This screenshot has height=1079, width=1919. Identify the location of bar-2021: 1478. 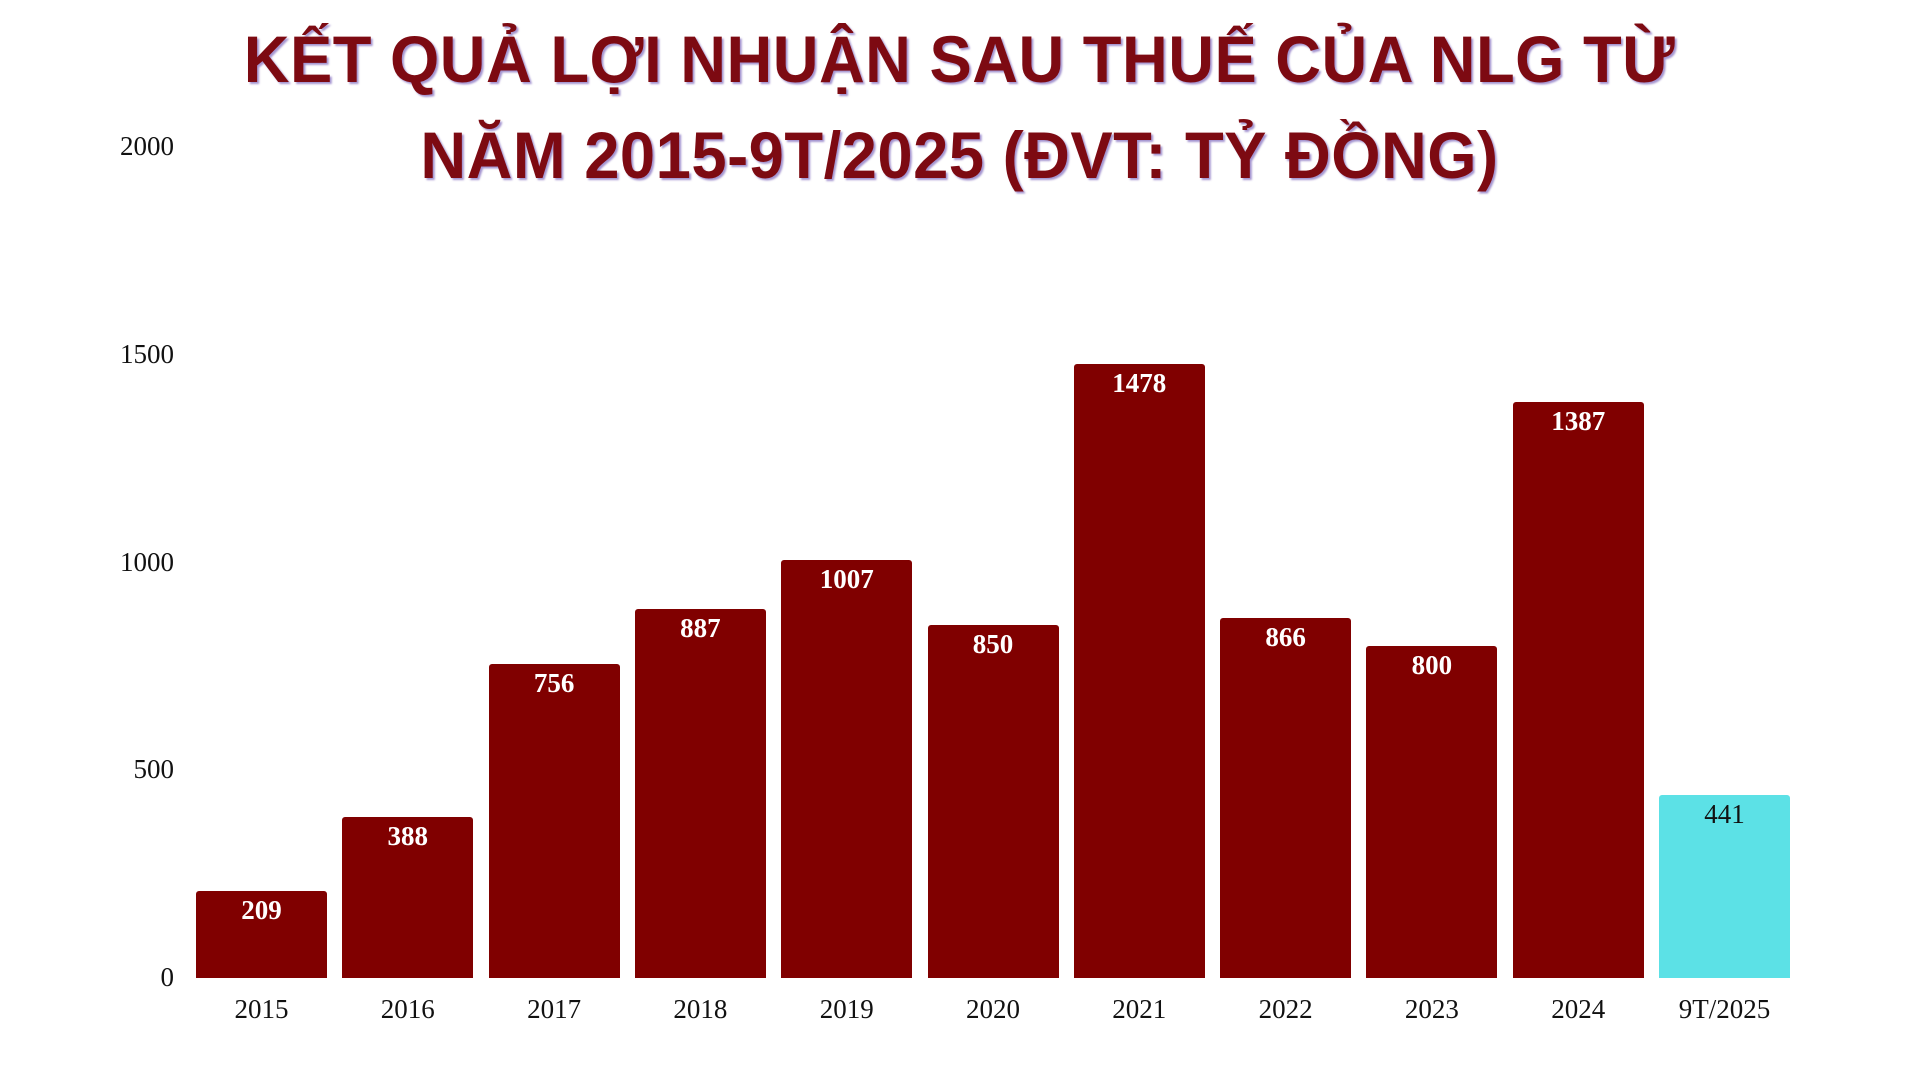
(1139, 670).